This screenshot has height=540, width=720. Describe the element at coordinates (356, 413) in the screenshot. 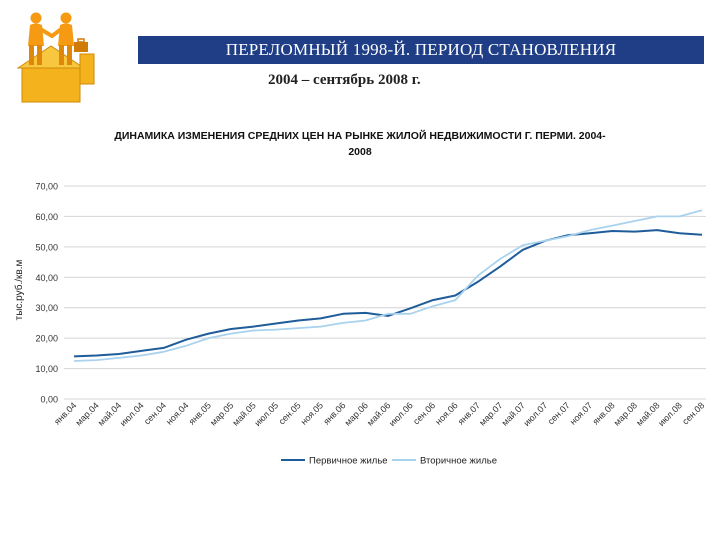

I see `x-tick-label: мар.06` at that location.